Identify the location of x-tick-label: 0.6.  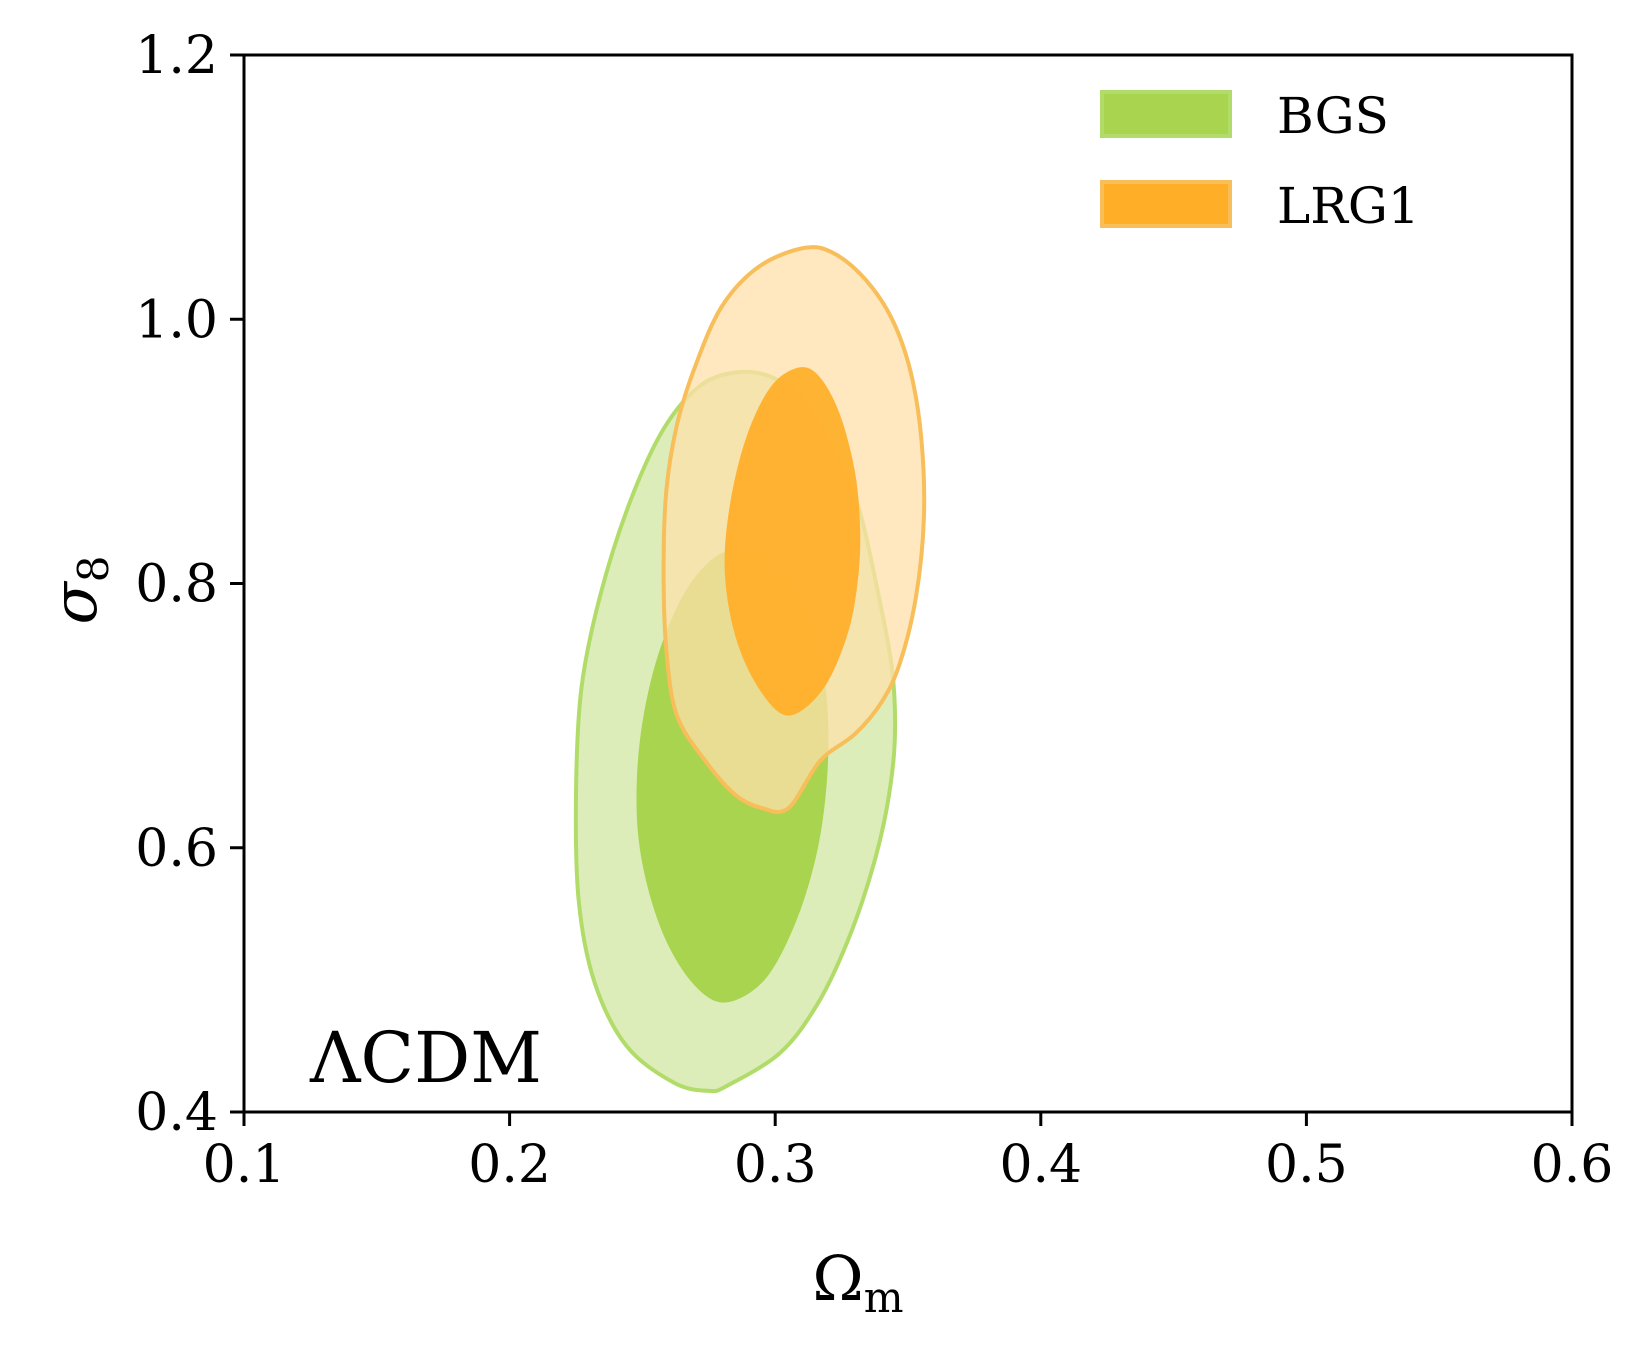
(1572, 1165).